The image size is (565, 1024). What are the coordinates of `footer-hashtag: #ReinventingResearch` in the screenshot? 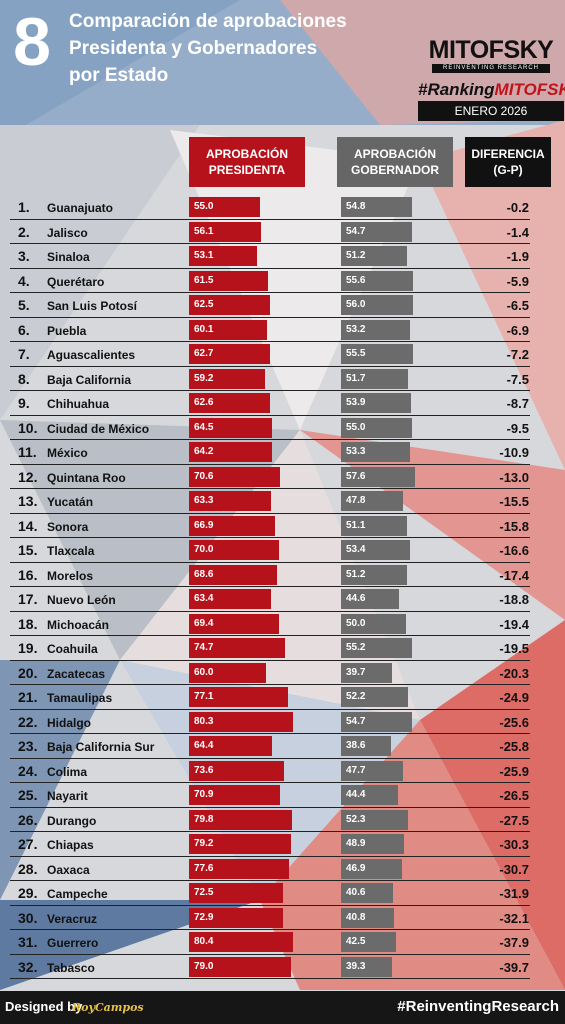 It's located at (478, 1006).